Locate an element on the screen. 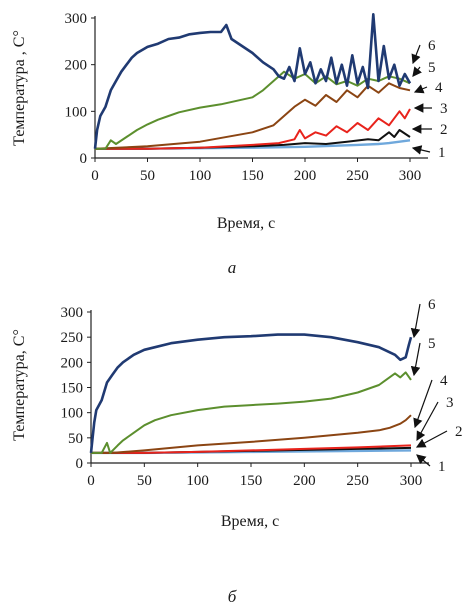 The image size is (464, 608). chart-b-xlabel: Время, с is located at coordinates (250, 521).